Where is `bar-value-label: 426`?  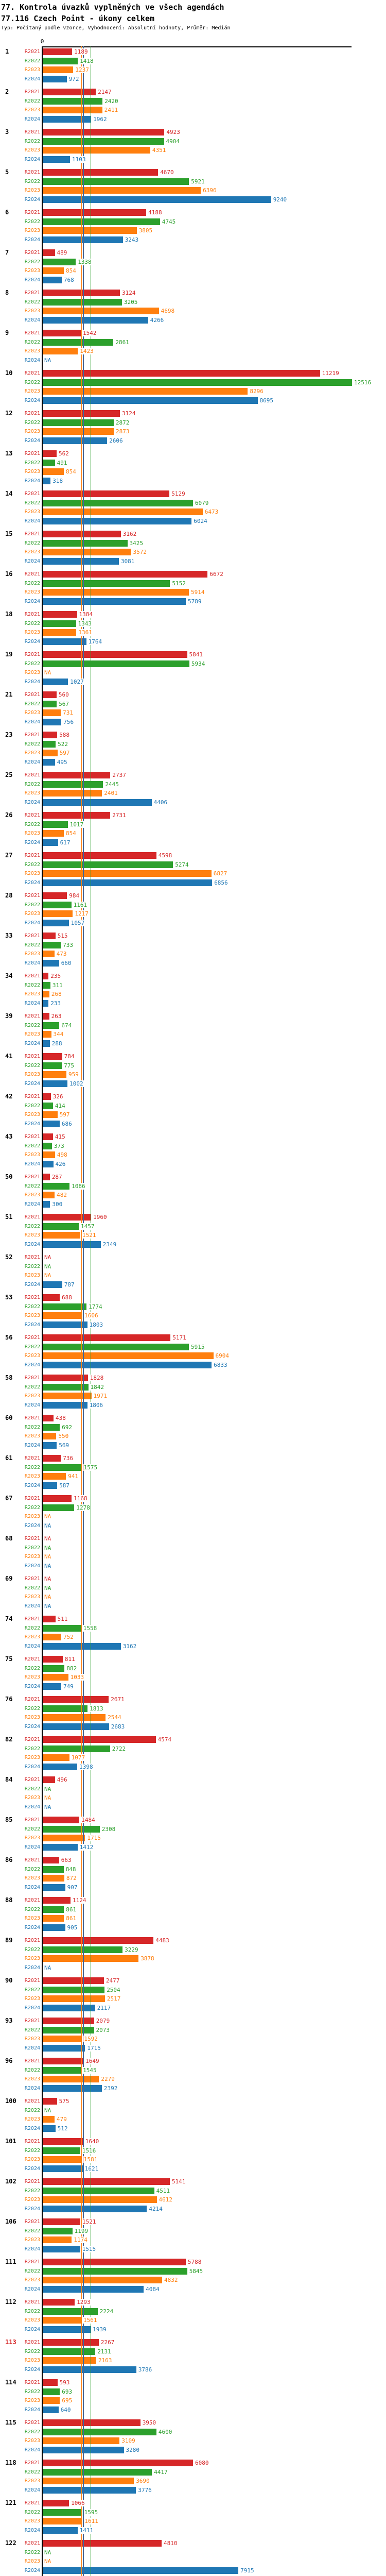
bar-value-label: 426 is located at coordinates (61, 1163).